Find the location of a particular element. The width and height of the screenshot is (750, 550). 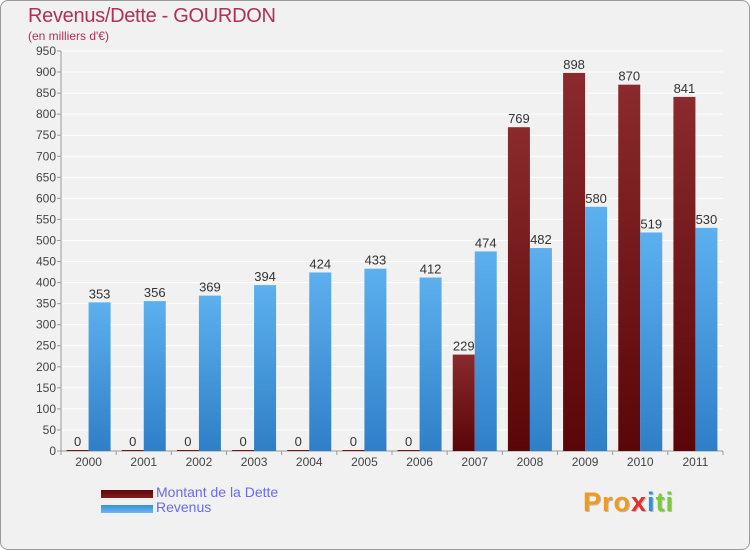

y-tick-label: 650 is located at coordinates (46, 177).